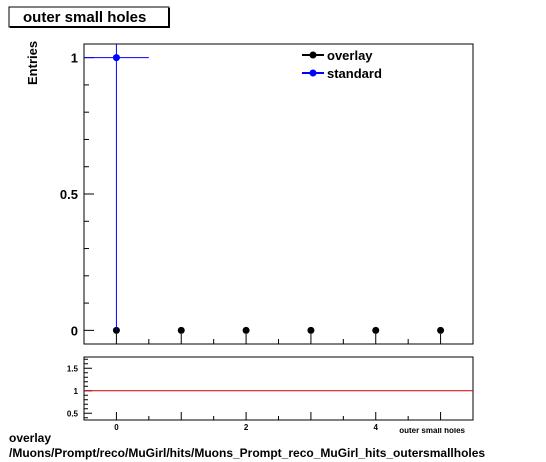  What do you see at coordinates (278, 339) in the screenshot?
I see `main-x-axis` at bounding box center [278, 339].